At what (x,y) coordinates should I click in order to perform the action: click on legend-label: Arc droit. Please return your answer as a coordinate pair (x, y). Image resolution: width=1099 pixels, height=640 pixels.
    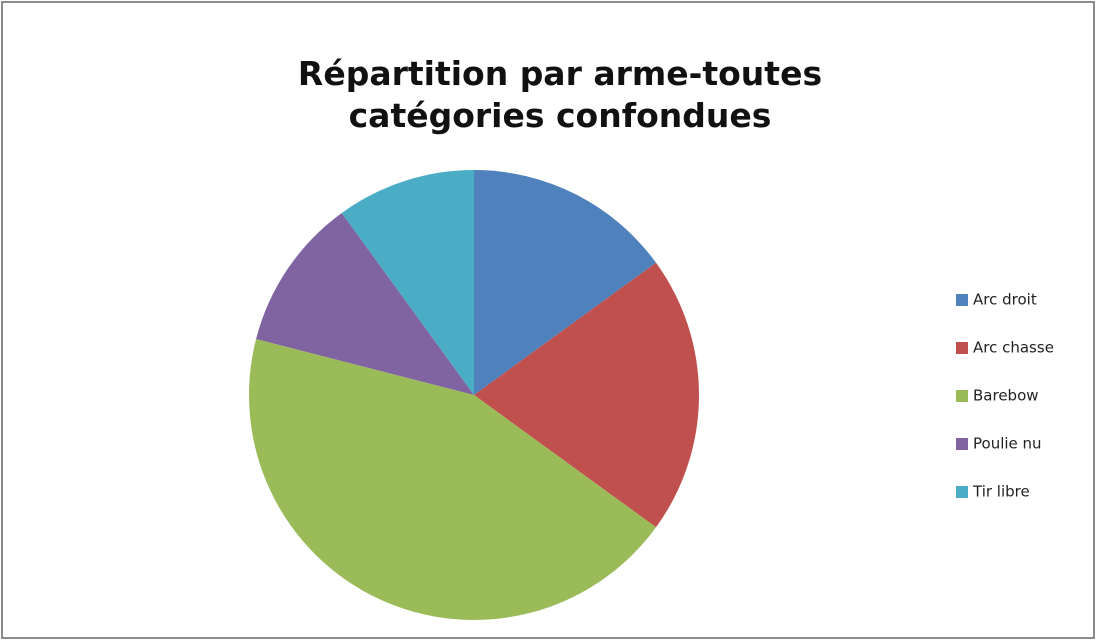
    Looking at the image, I should click on (1005, 300).